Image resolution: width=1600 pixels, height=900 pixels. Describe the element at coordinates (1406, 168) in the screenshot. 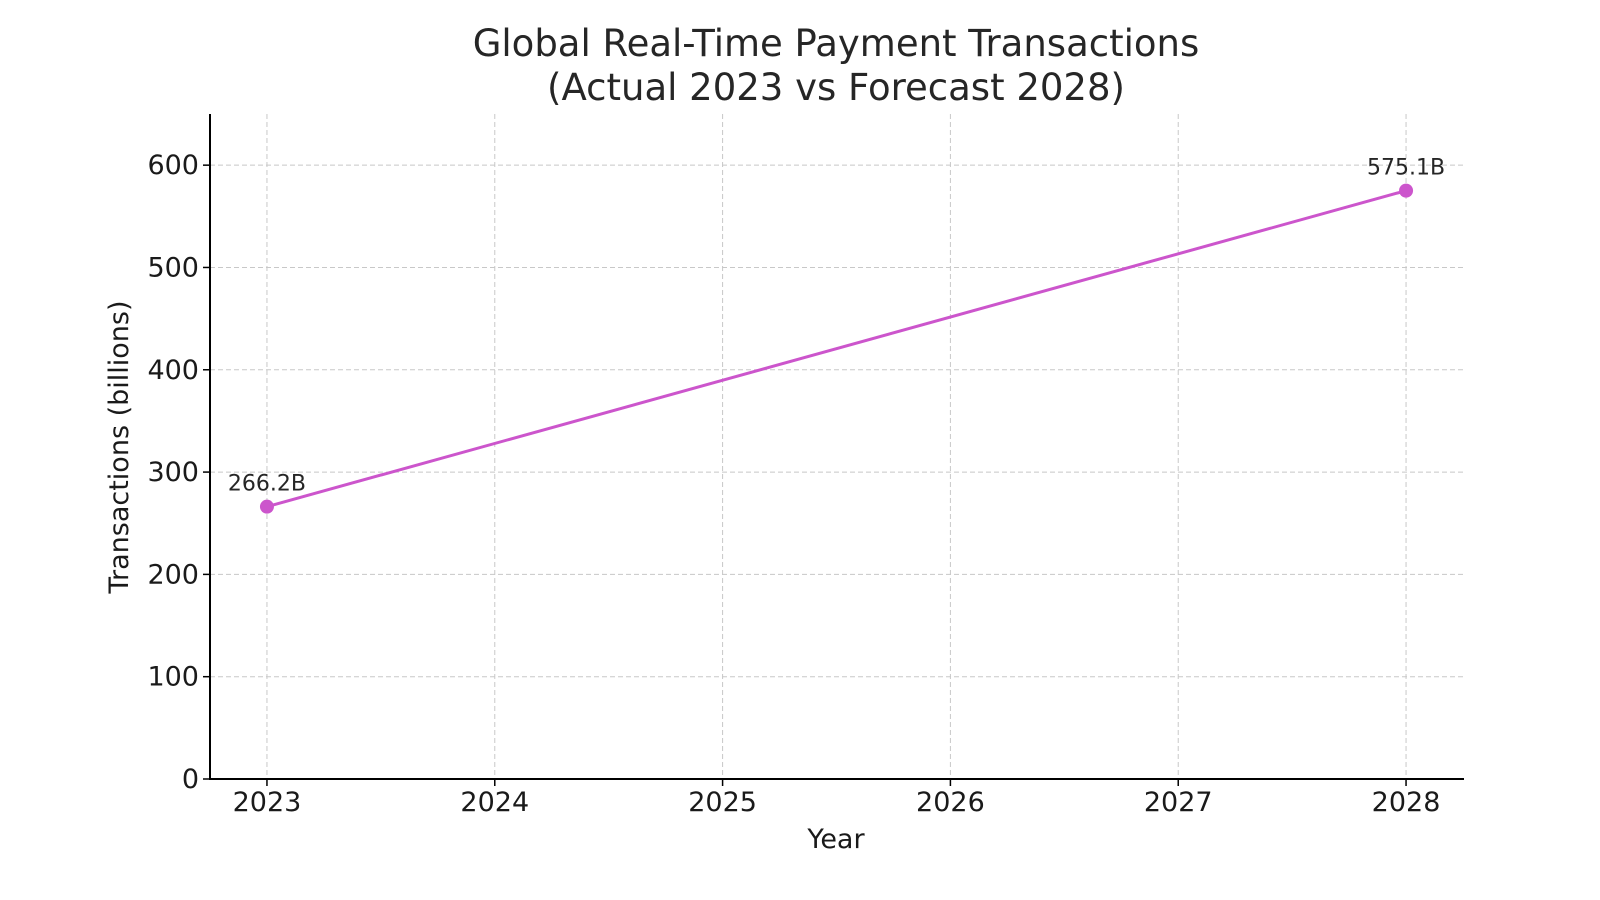

I see `data-label: 575.1B` at that location.